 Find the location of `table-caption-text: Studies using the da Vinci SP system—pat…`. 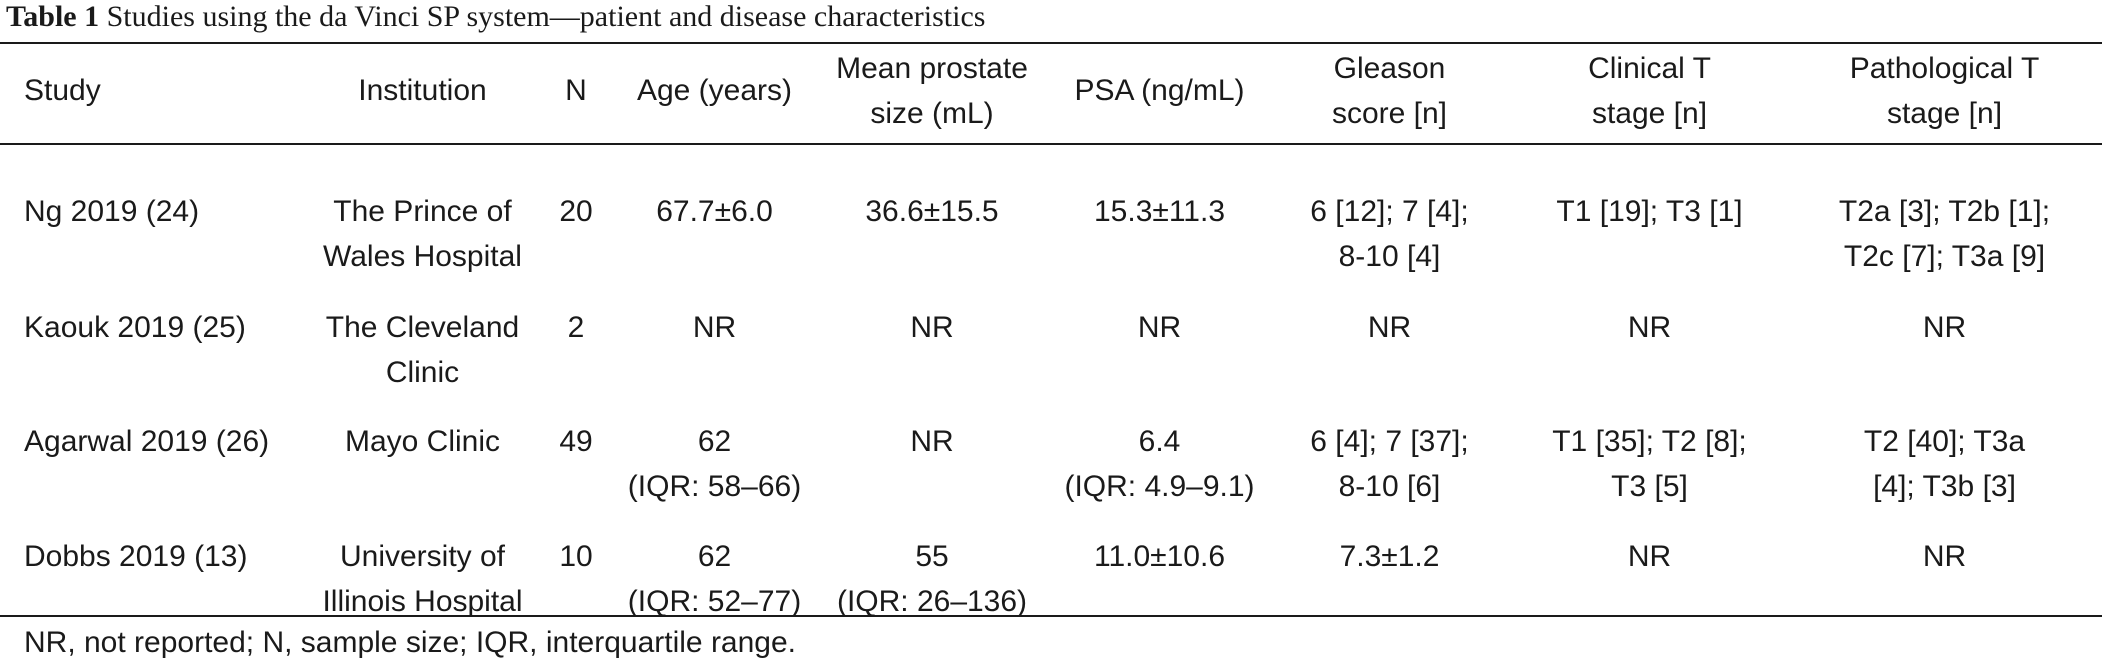

table-caption-text: Studies using the da Vinci SP system—pat… is located at coordinates (546, 16).